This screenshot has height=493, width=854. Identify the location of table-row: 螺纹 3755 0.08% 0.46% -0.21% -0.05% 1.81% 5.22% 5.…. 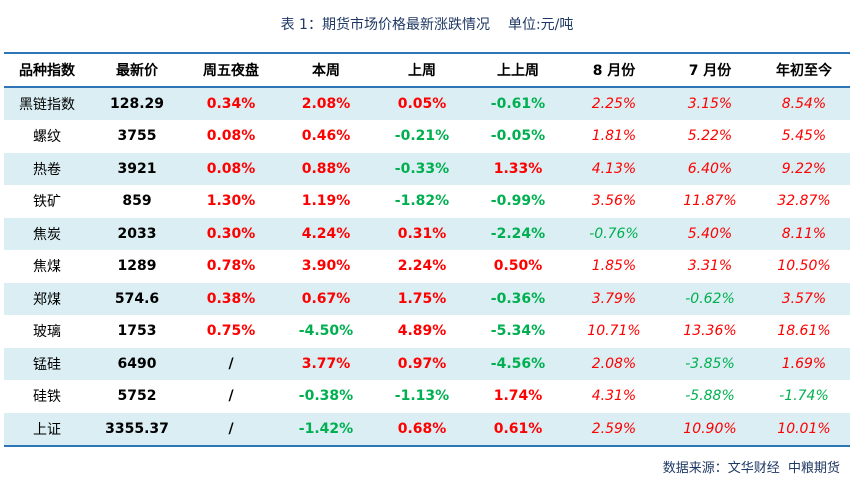
(427, 136).